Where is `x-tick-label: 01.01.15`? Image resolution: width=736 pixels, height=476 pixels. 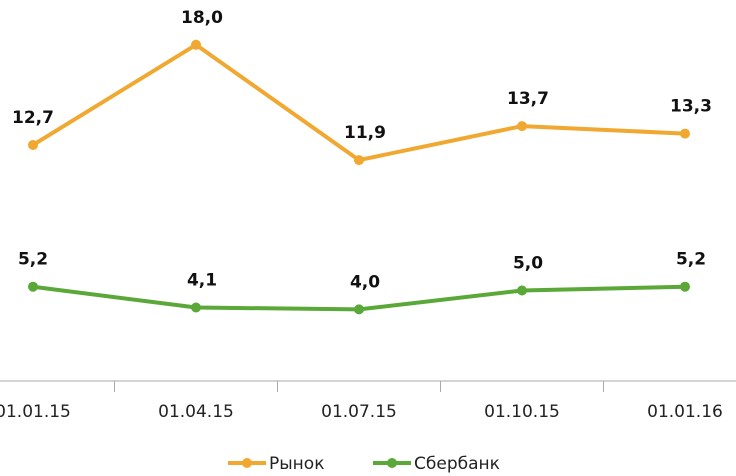
x-tick-label: 01.01.15 is located at coordinates (35, 412).